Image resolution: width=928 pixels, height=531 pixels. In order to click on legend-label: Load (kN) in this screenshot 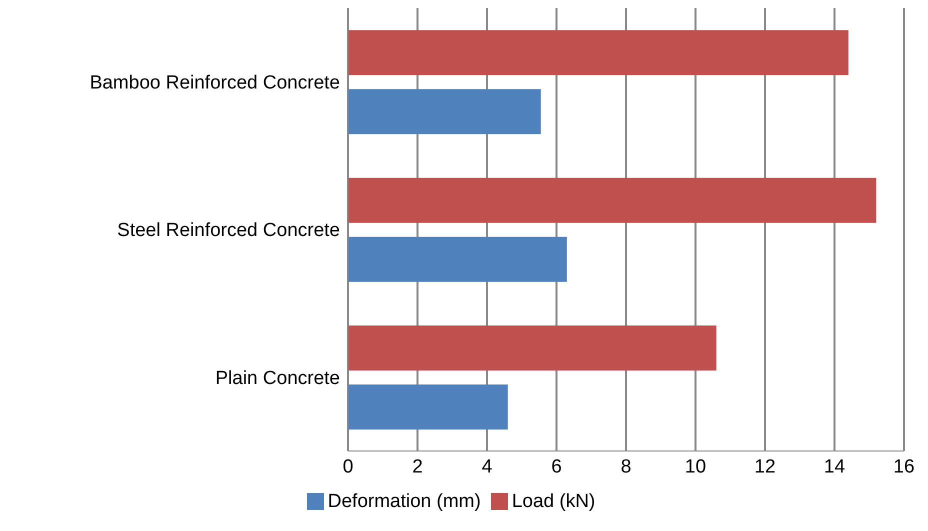, I will do `click(554, 501)`.